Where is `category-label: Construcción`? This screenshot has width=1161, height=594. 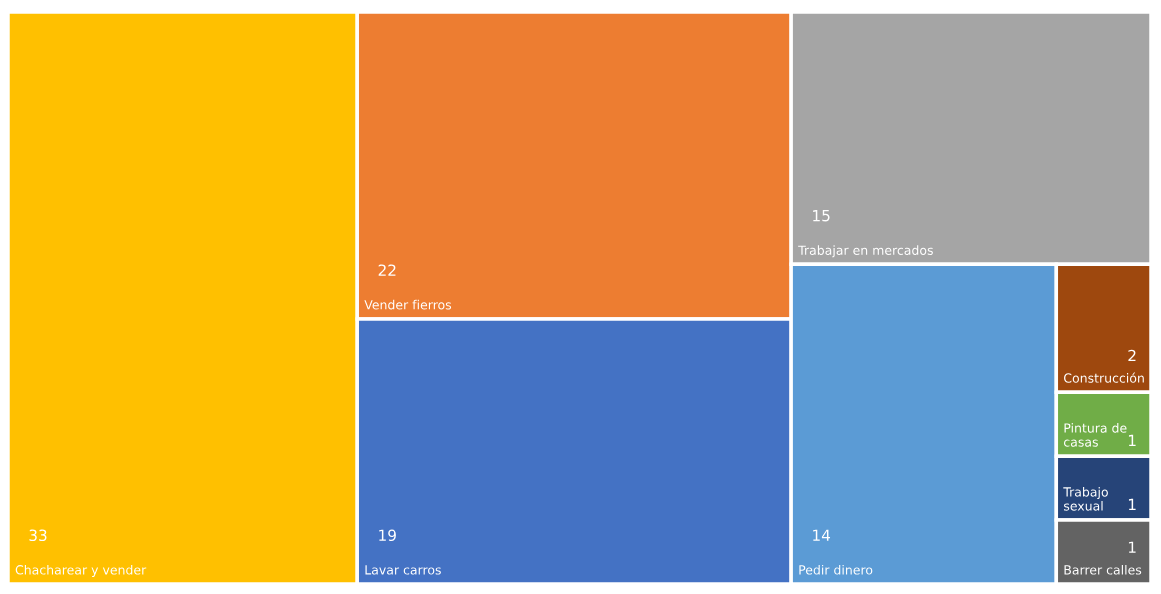
category-label: Construcción is located at coordinates (1104, 377).